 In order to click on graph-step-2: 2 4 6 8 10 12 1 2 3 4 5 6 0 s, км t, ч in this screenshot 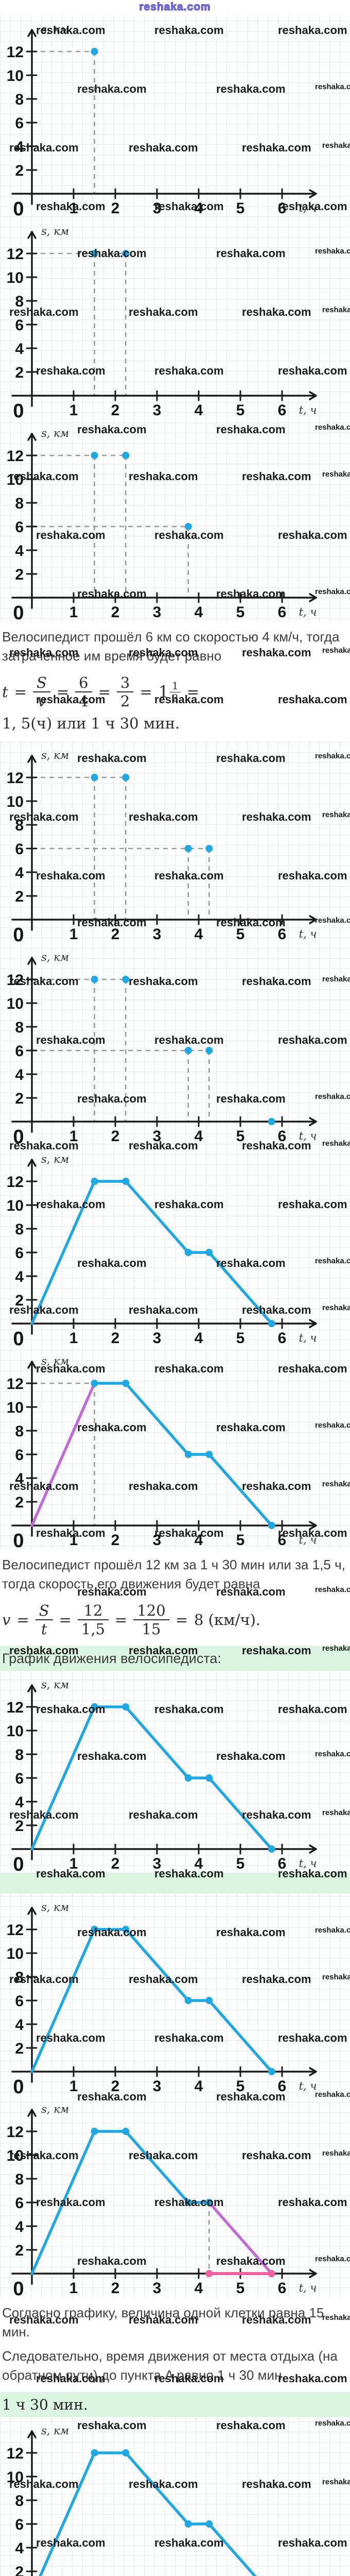, I will do `click(175, 318)`.